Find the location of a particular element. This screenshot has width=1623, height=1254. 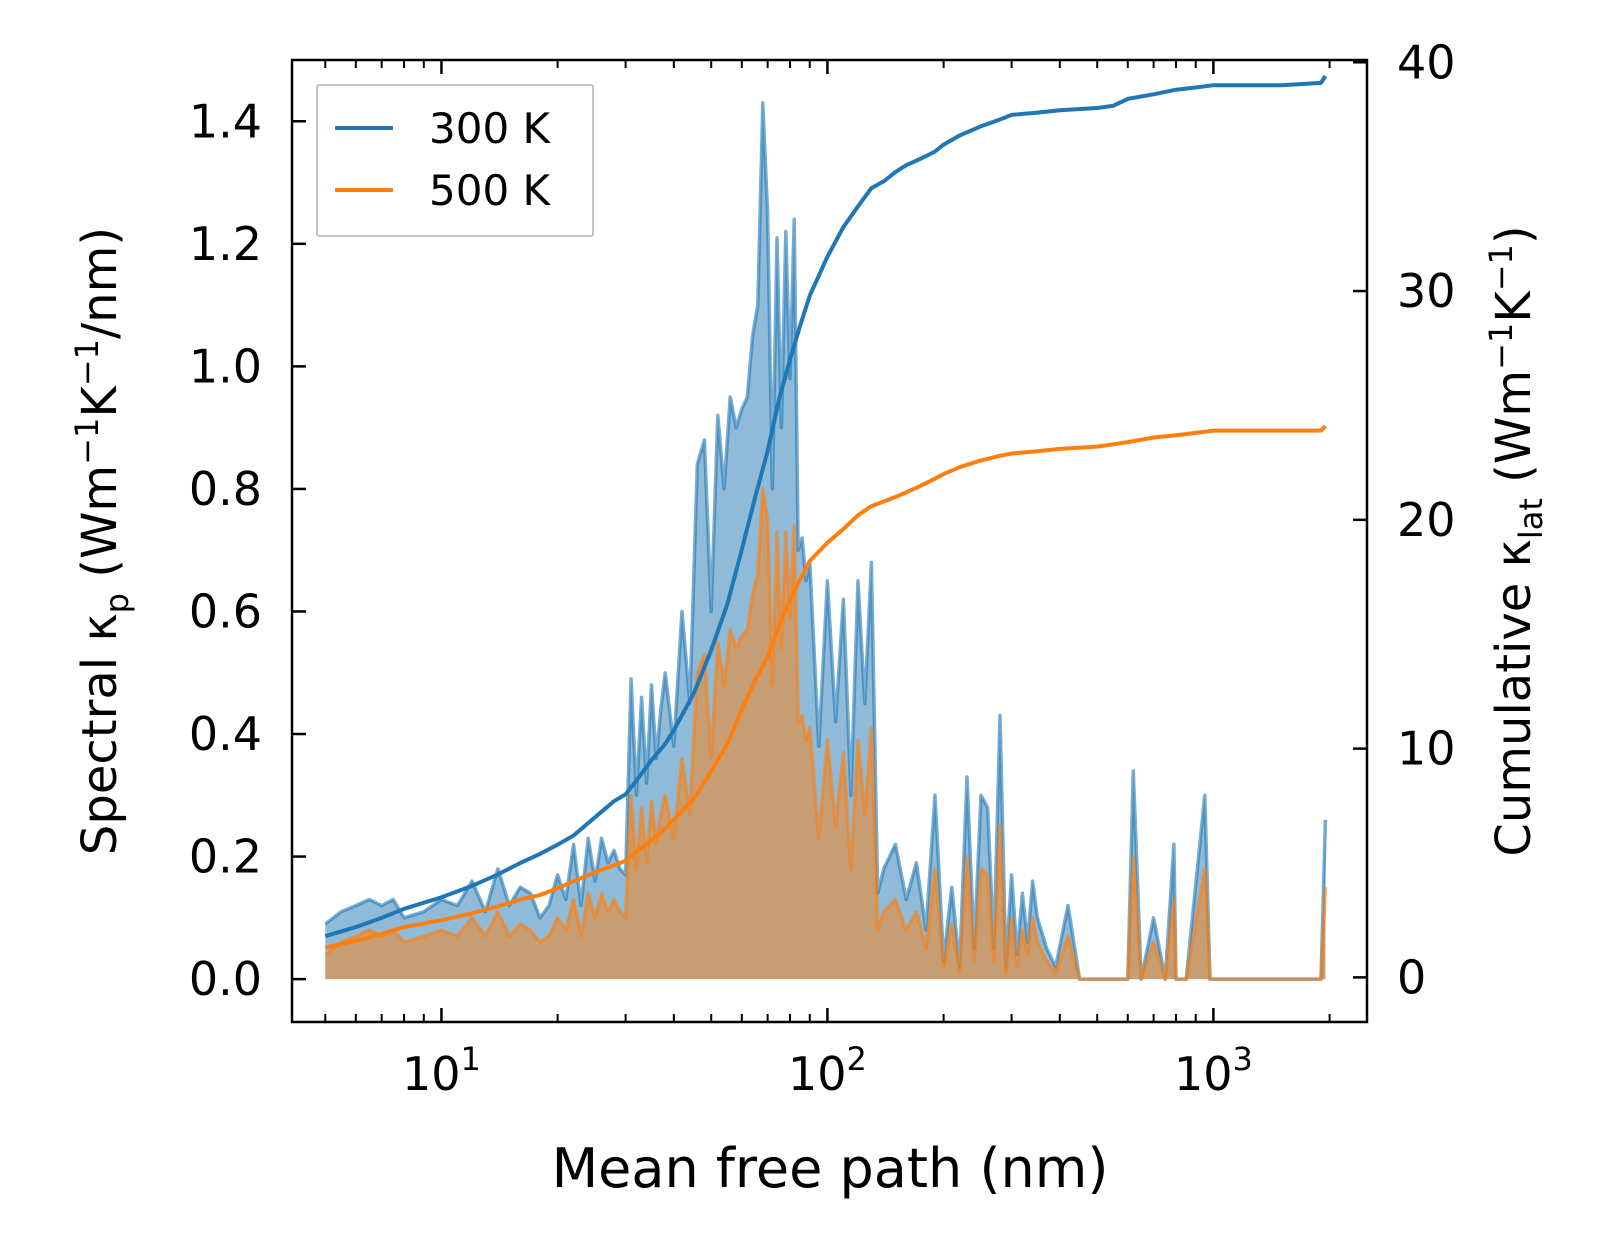

right-ylabel-unit-open: (Wm is located at coordinates (1514, 434).